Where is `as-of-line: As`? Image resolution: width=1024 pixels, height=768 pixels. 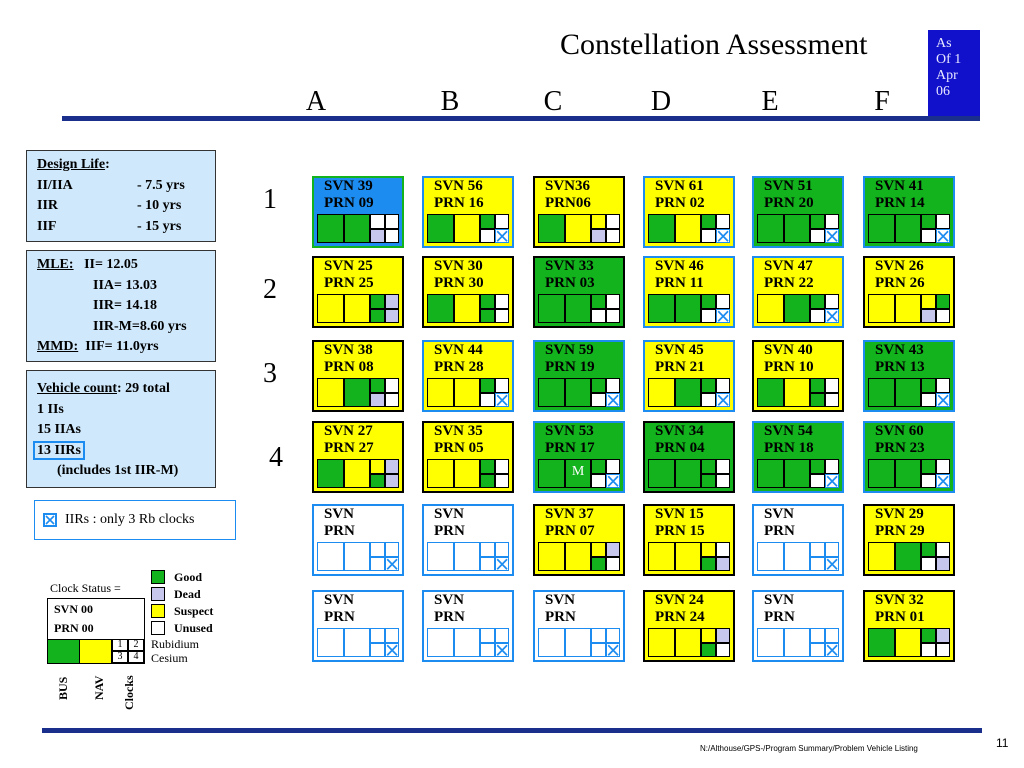 as-of-line: As is located at coordinates (944, 43).